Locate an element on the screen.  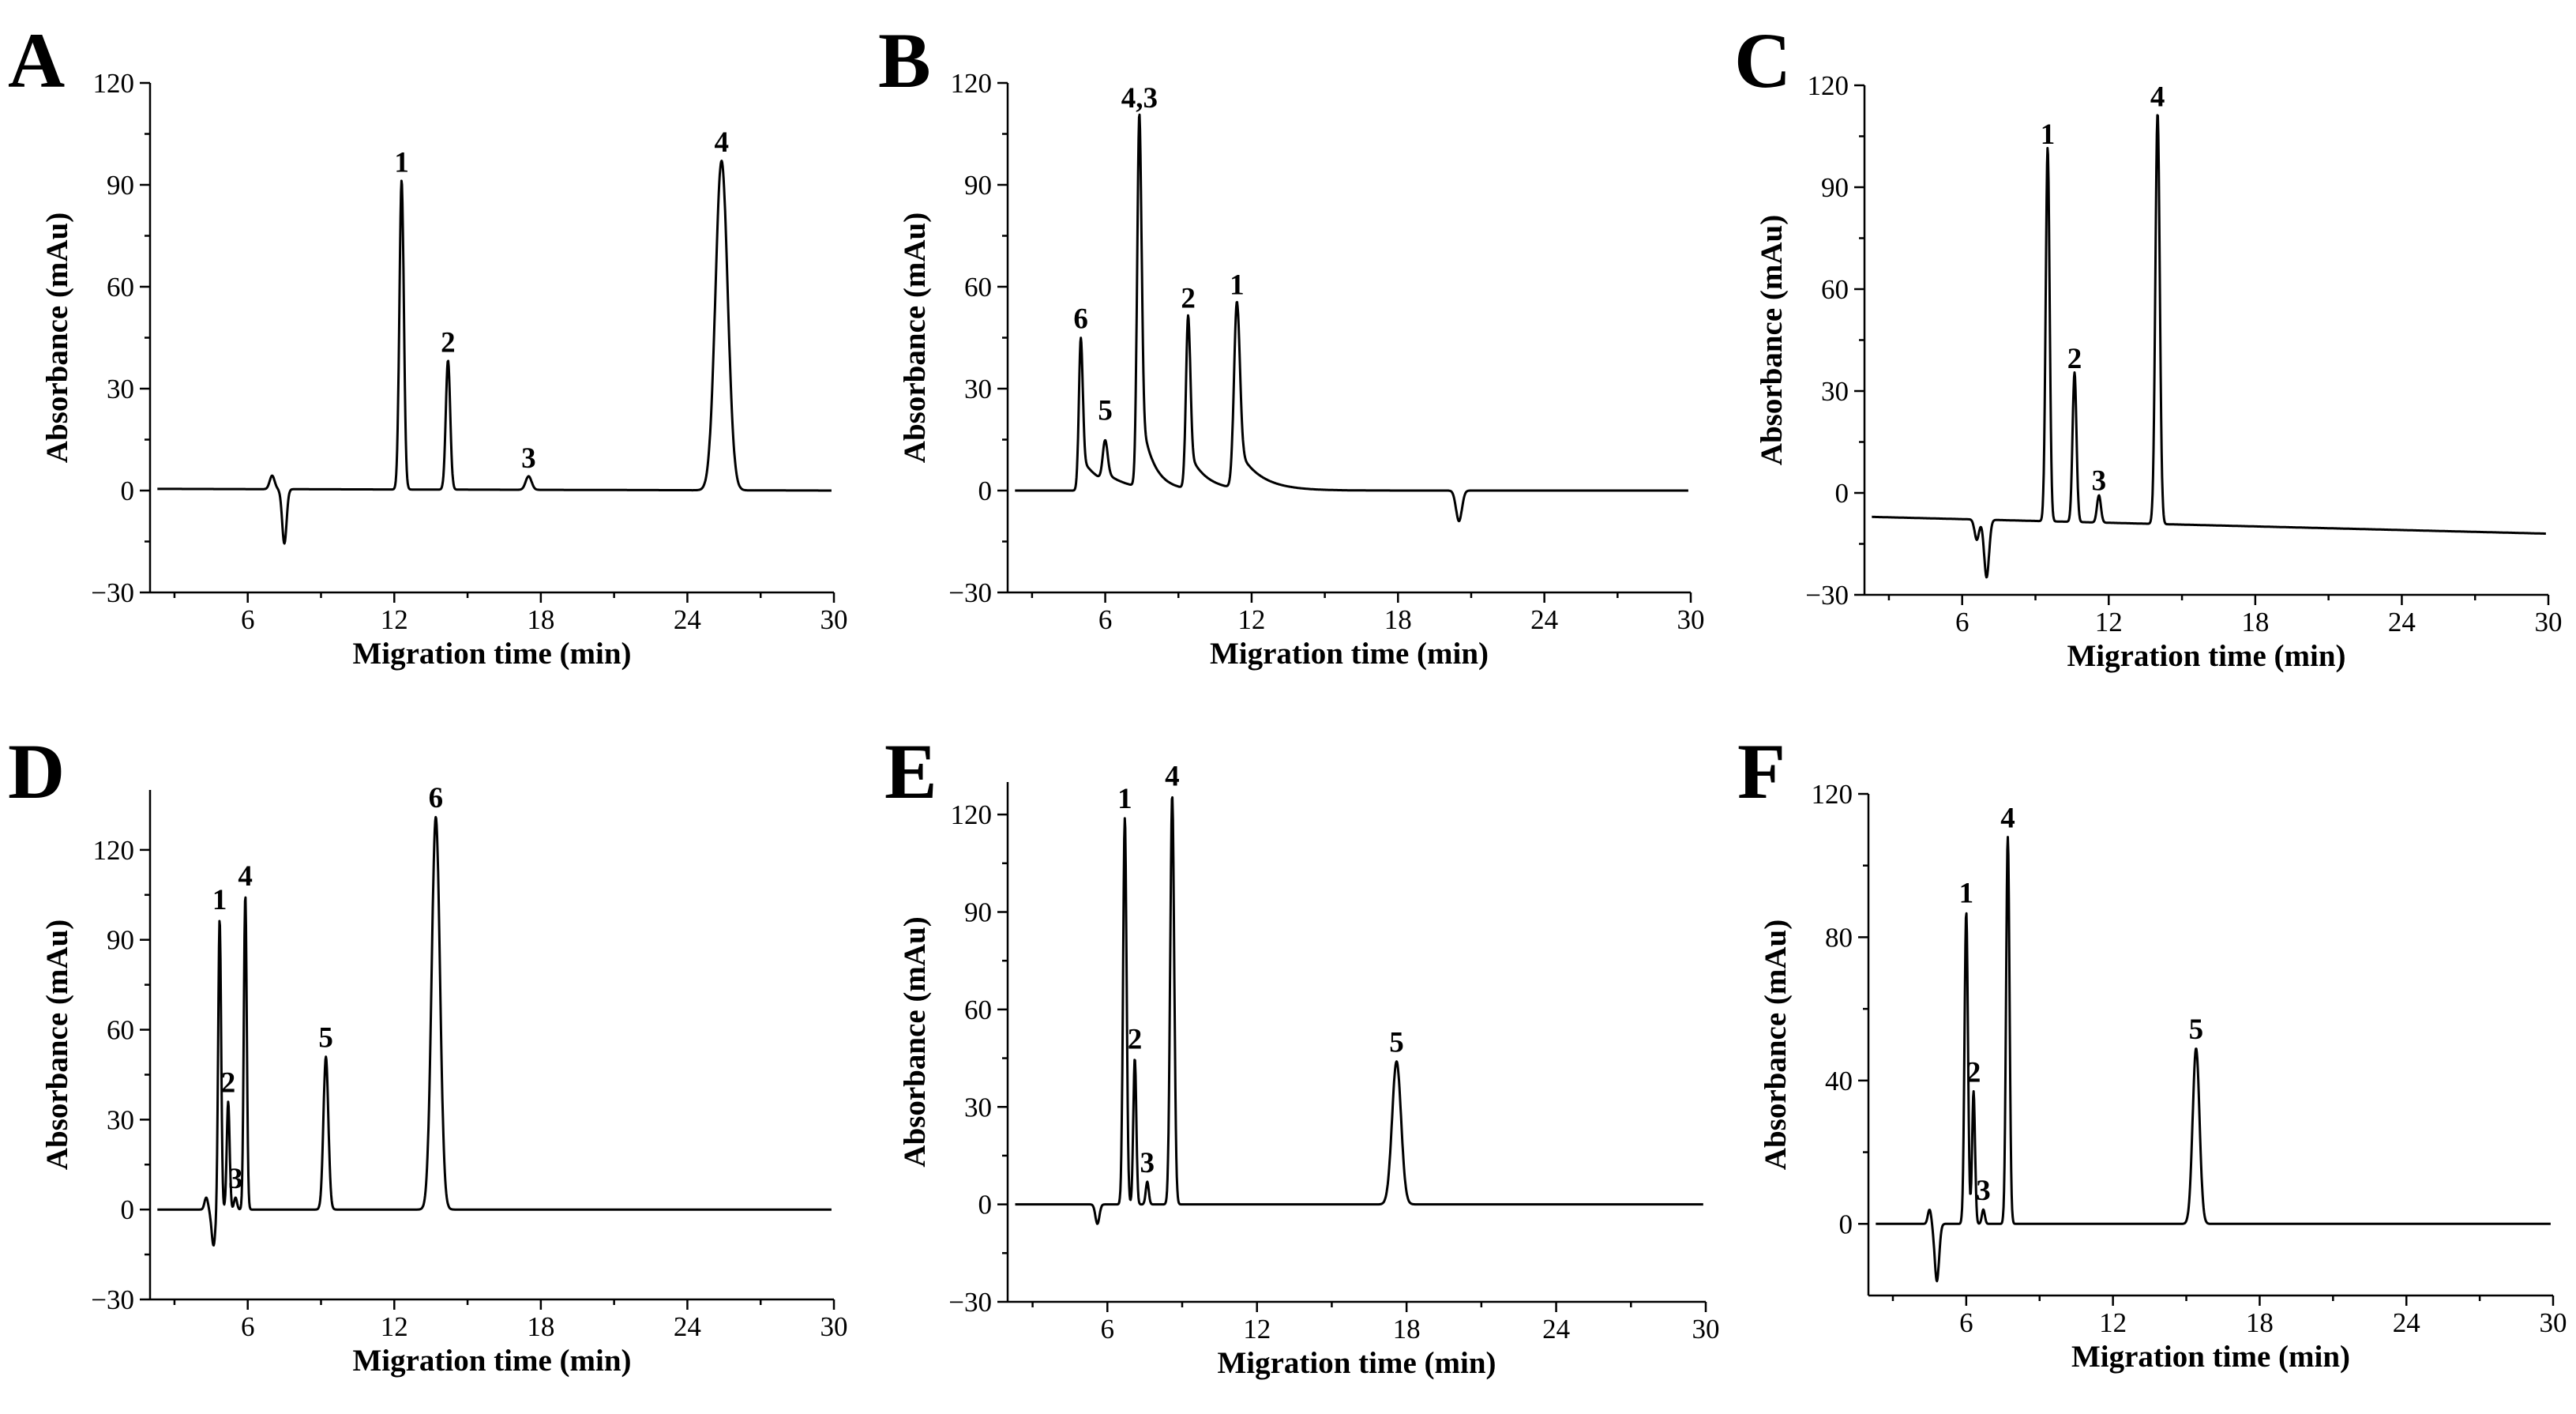
panel-c-letter: C is located at coordinates (1762, 61).